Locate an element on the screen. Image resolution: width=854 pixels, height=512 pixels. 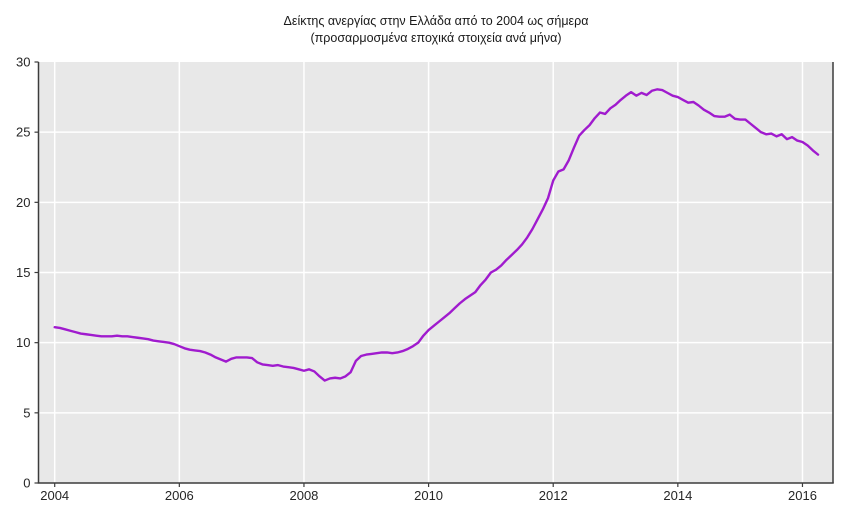
y-tick-label: 20 is located at coordinates (23, 202).